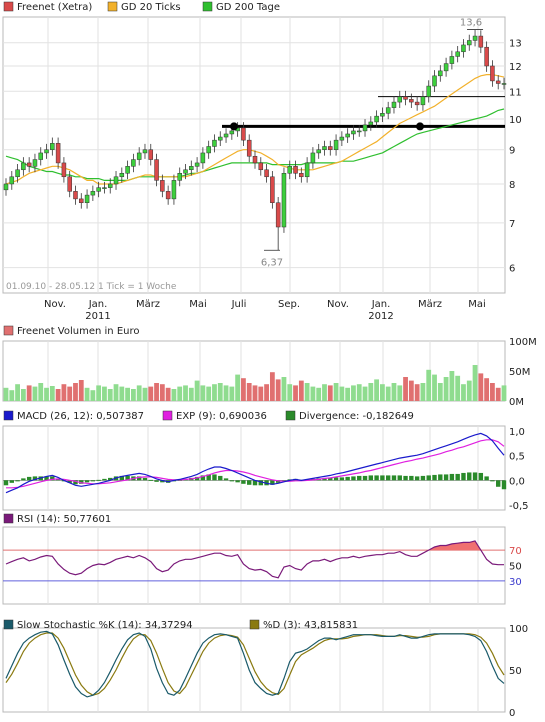 This screenshot has height=722, width=545. Describe the element at coordinates (515, 551) in the screenshot. I see `y-tick-label: 70` at that location.